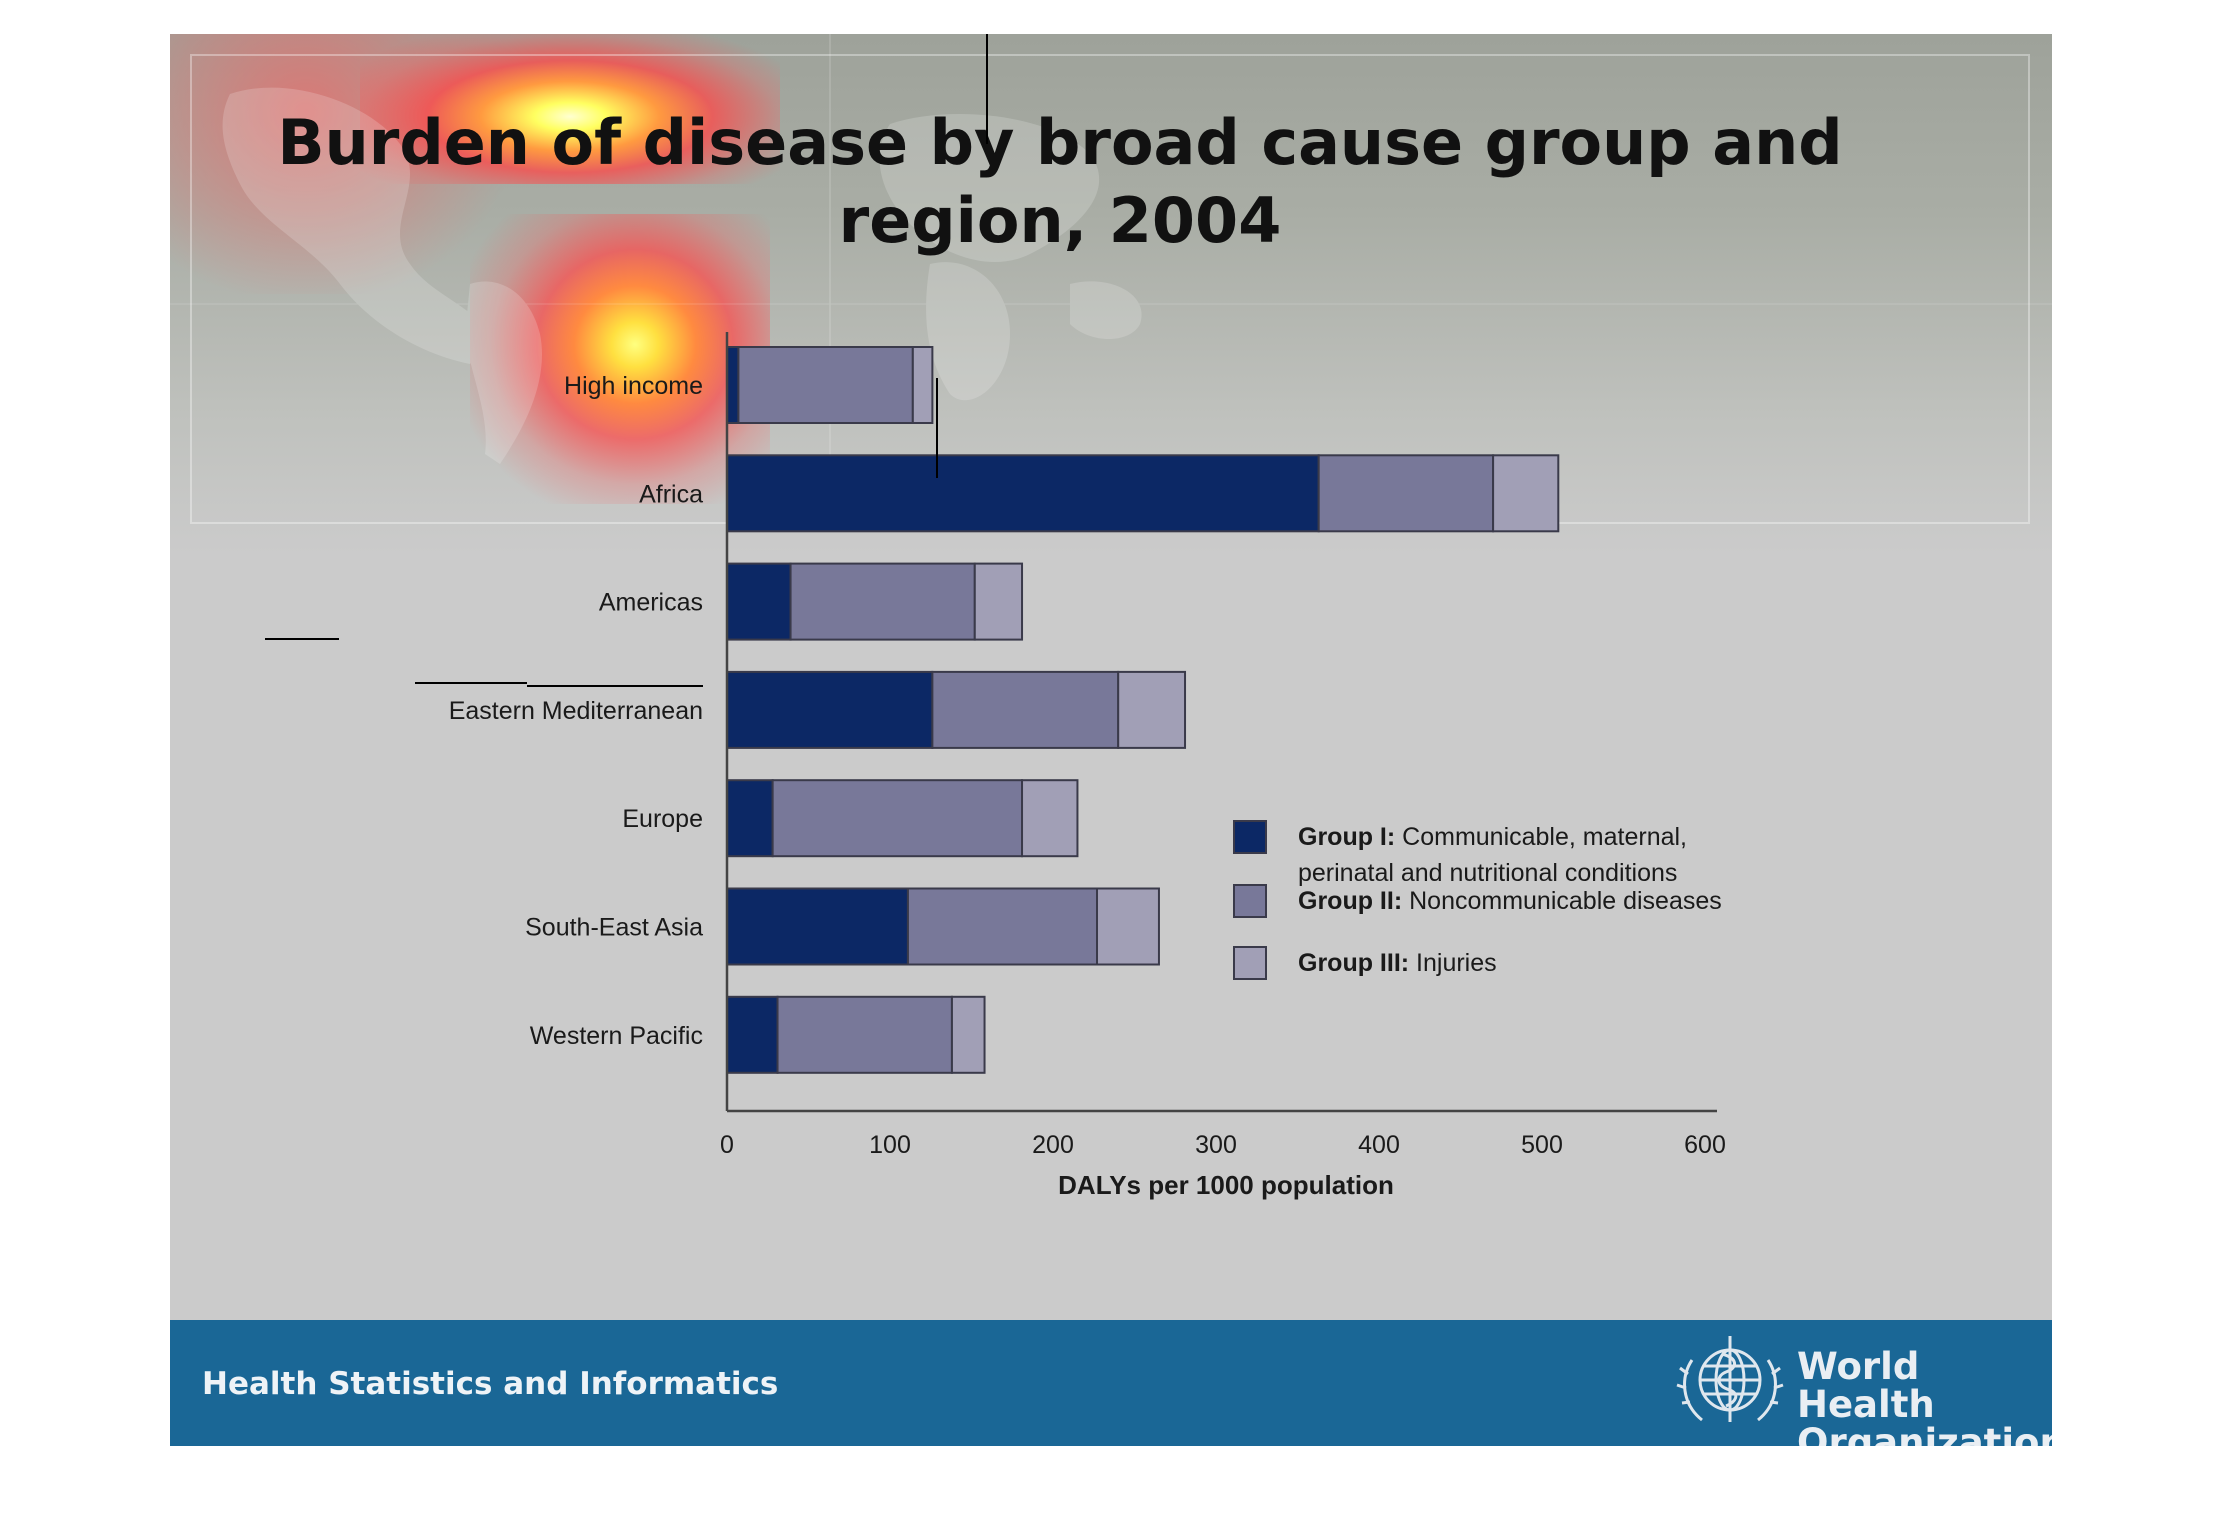  Describe the element at coordinates (1730, 1379) in the screenshot. I see `who-emblem-icon` at that location.